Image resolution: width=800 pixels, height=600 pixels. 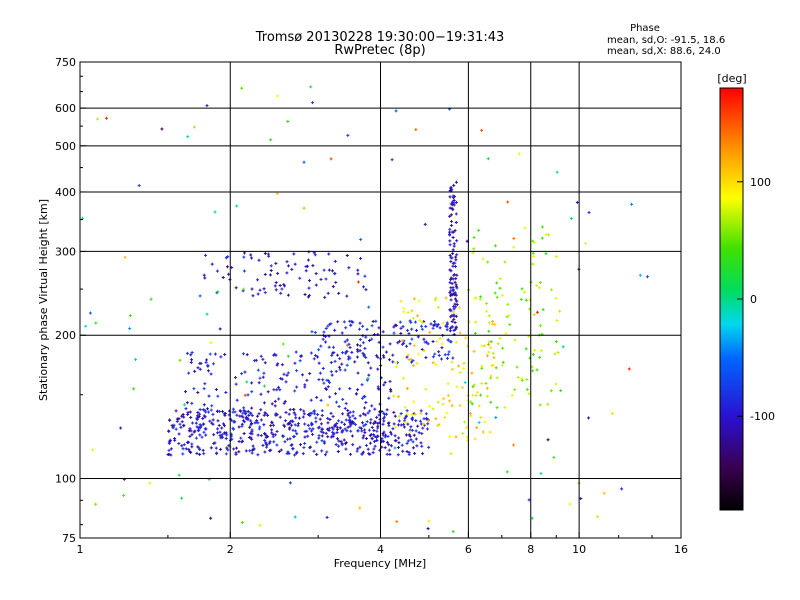 What do you see at coordinates (382, 544) in the screenshot?
I see `x-axis-ticks: 1 2 4 6 8 10 16` at bounding box center [382, 544].